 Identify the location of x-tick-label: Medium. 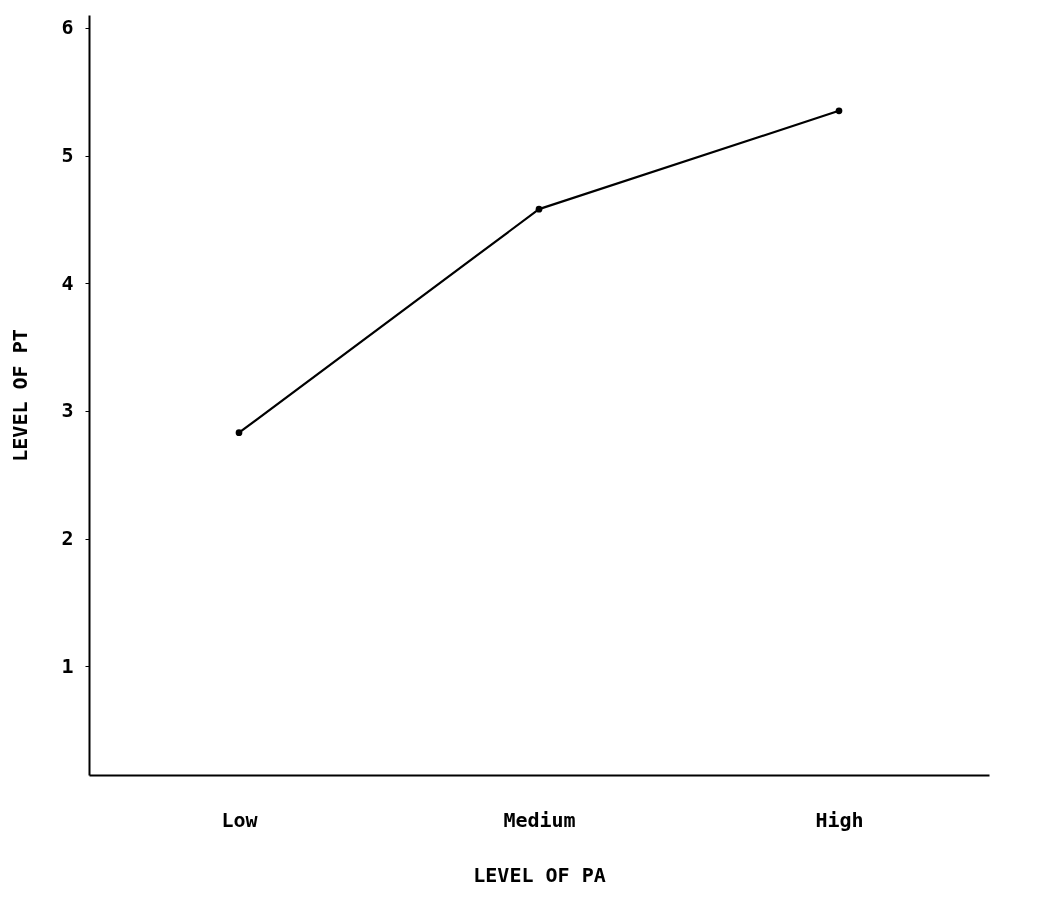
(539, 819).